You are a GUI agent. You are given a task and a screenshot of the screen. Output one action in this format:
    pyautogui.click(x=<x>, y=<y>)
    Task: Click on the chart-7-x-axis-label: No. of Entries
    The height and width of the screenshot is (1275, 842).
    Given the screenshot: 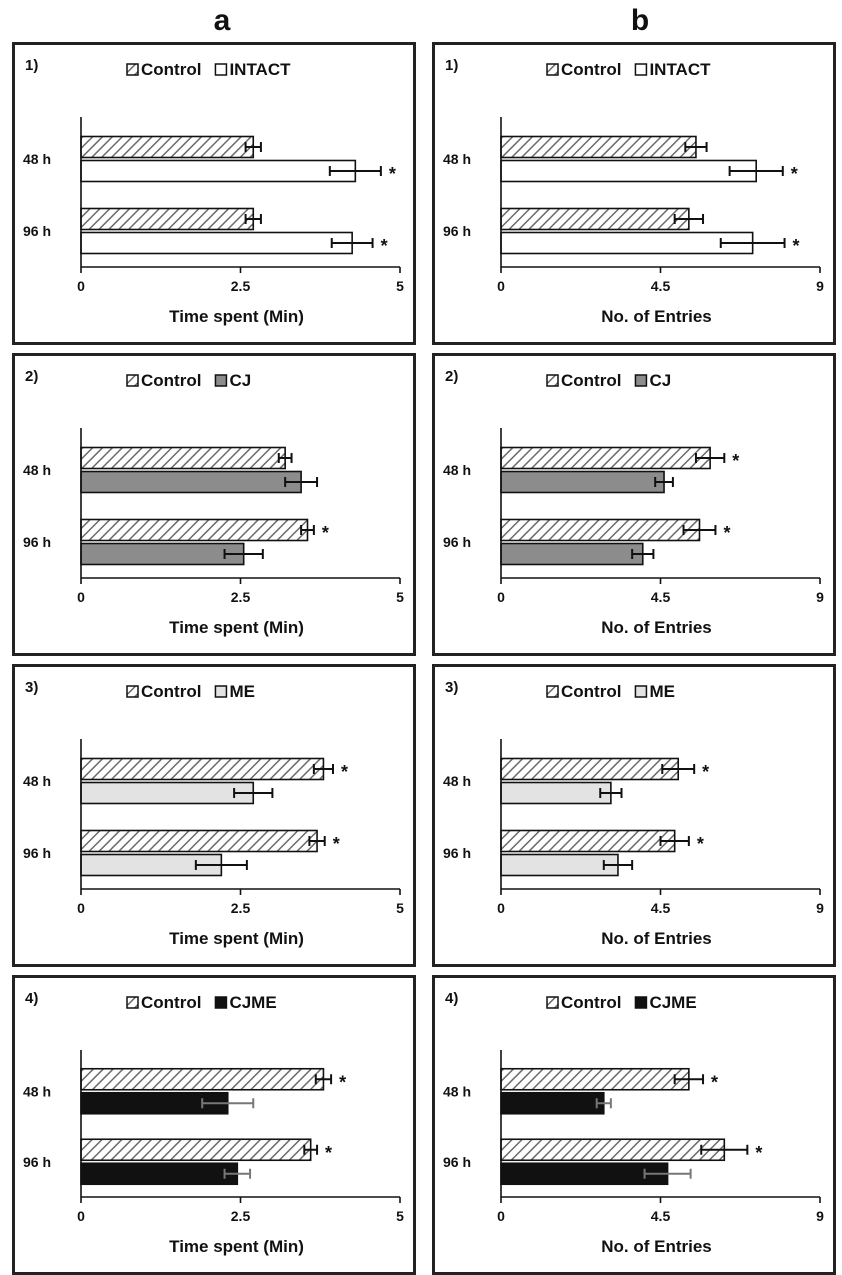 What is the action you would take?
    pyautogui.click(x=656, y=1246)
    